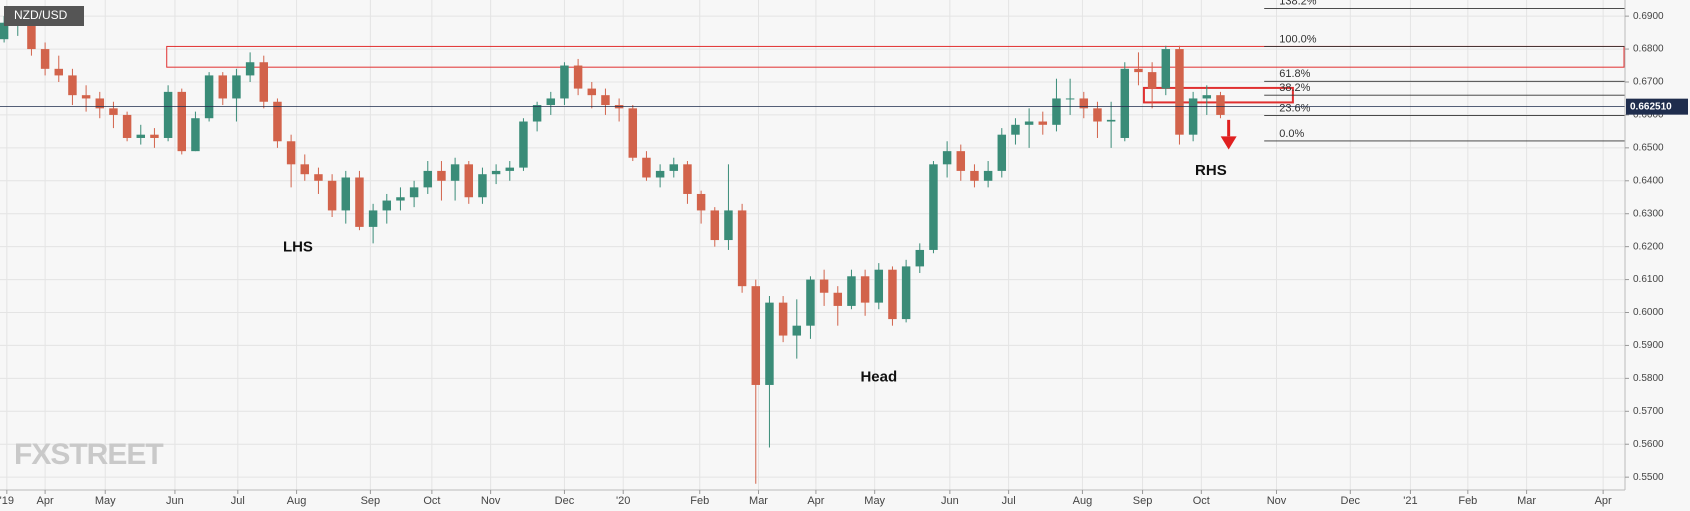 The height and width of the screenshot is (511, 1690). What do you see at coordinates (1298, 3) in the screenshot?
I see `fib-label: 138.2%` at bounding box center [1298, 3].